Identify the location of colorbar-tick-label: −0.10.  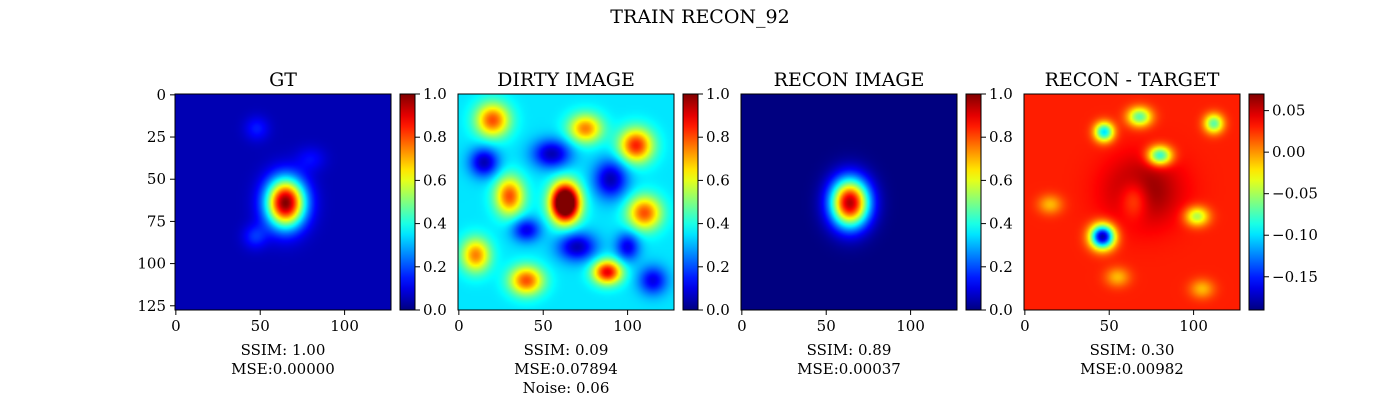
(1295, 235).